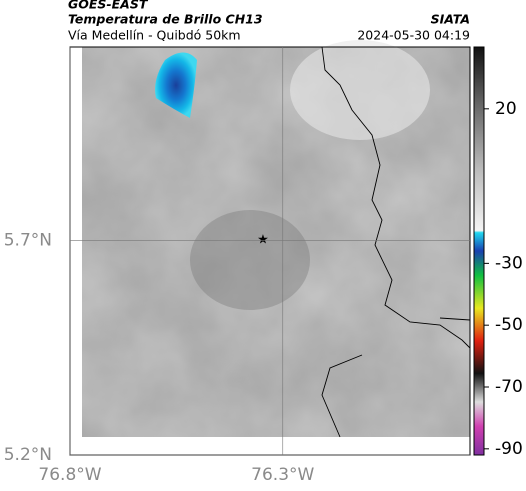 The image size is (526, 491). Describe the element at coordinates (450, 19) in the screenshot. I see `org: SIATA` at that location.